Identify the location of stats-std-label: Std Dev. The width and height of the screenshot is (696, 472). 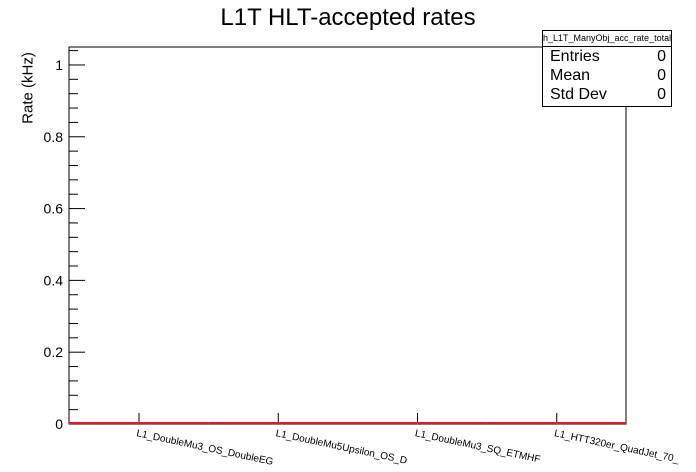
(578, 94).